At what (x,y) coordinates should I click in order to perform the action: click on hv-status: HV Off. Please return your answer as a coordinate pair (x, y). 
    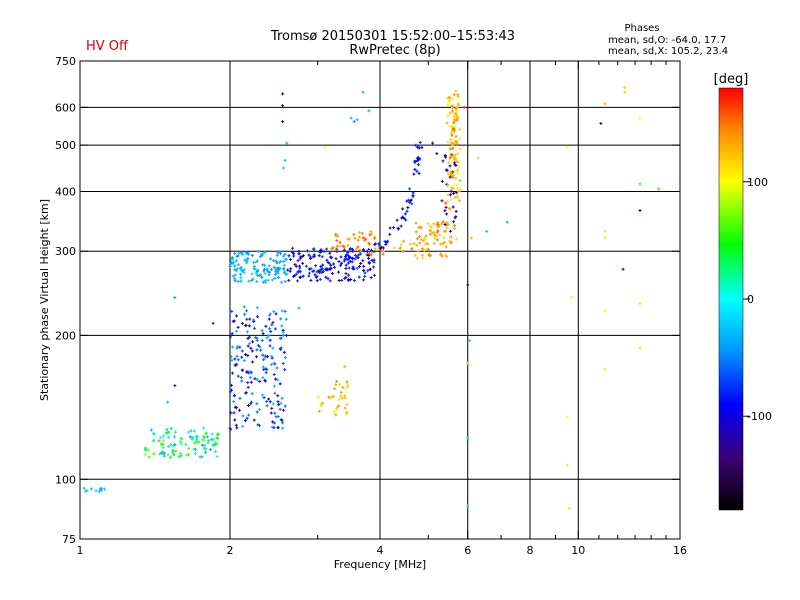
    Looking at the image, I should click on (107, 46).